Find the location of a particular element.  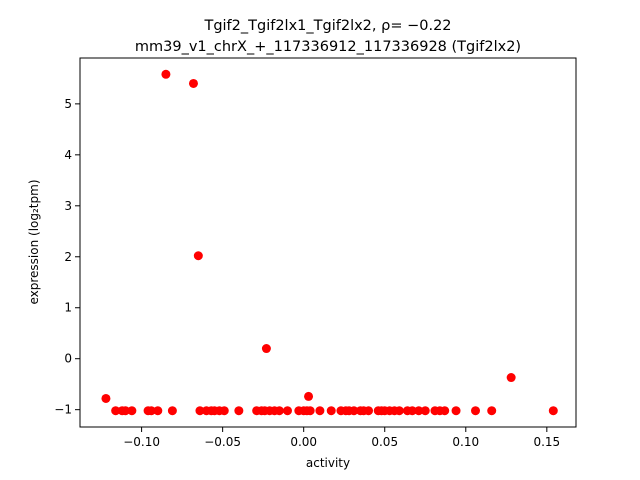

y-tick-label: 1 is located at coordinates (68, 308).